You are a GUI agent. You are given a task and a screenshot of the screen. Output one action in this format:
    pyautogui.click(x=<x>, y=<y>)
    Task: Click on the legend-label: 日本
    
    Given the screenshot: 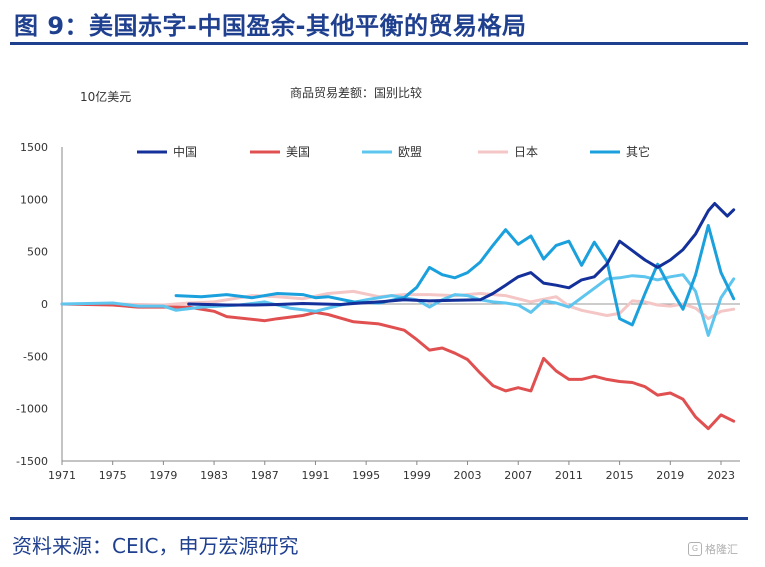 What is the action you would take?
    pyautogui.click(x=526, y=152)
    